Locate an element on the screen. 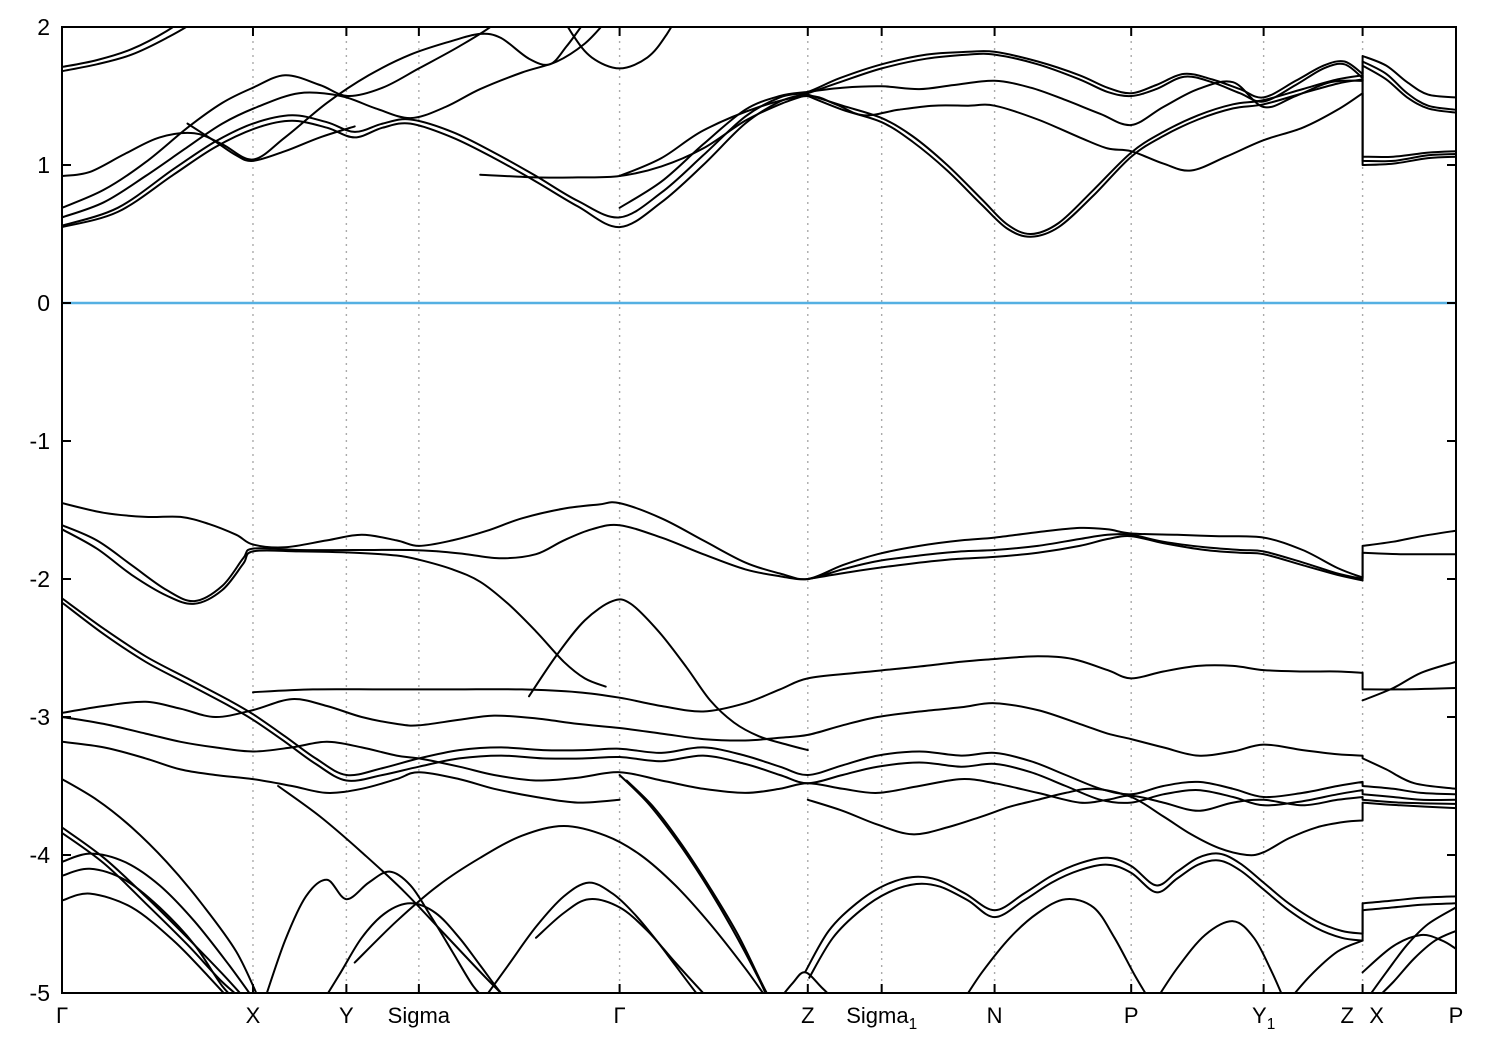 This screenshot has height=1050, width=1500. y-tick-label: 1 is located at coordinates (43, 165).